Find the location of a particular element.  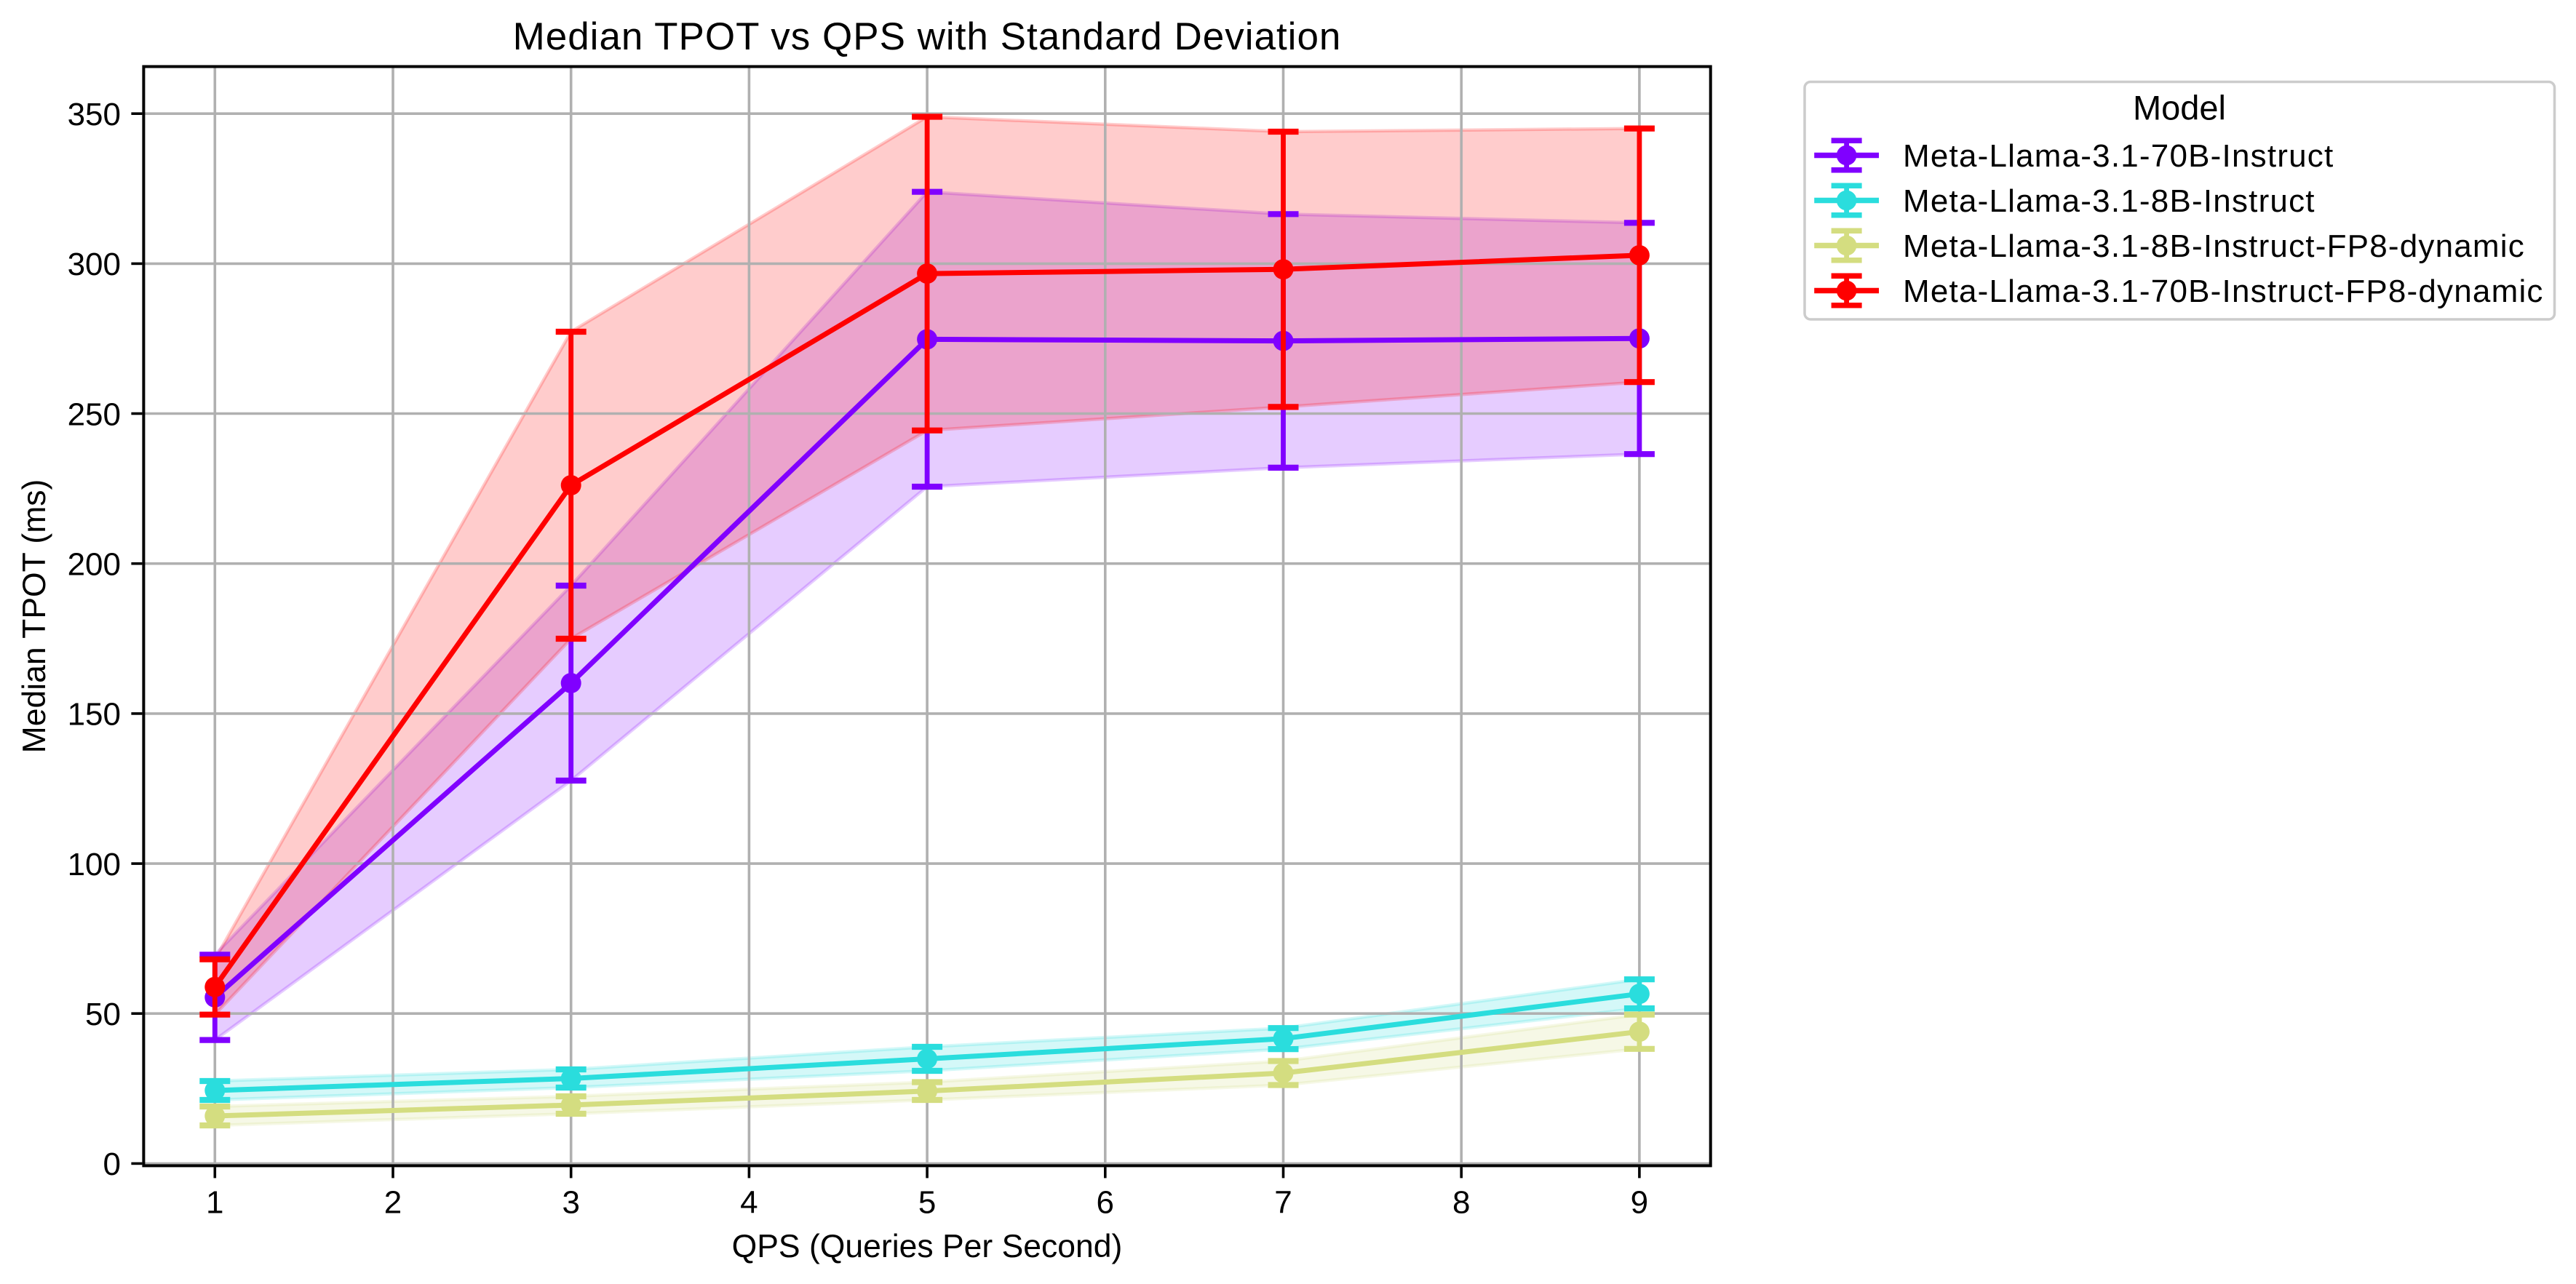

svg-text: 9 is located at coordinates (1639, 1203).